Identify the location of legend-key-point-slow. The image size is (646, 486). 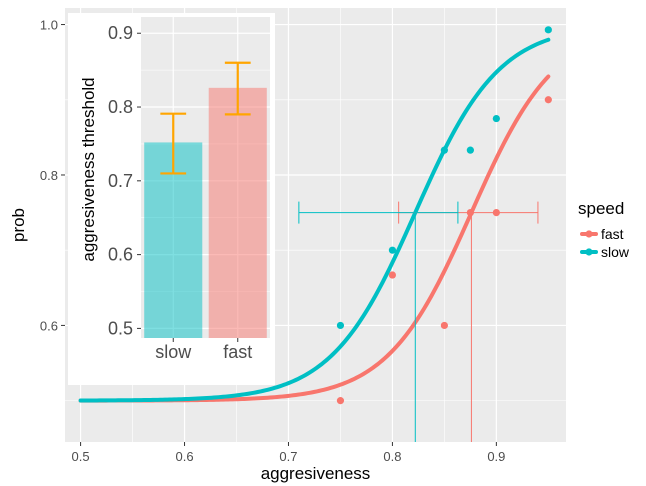
(589, 252).